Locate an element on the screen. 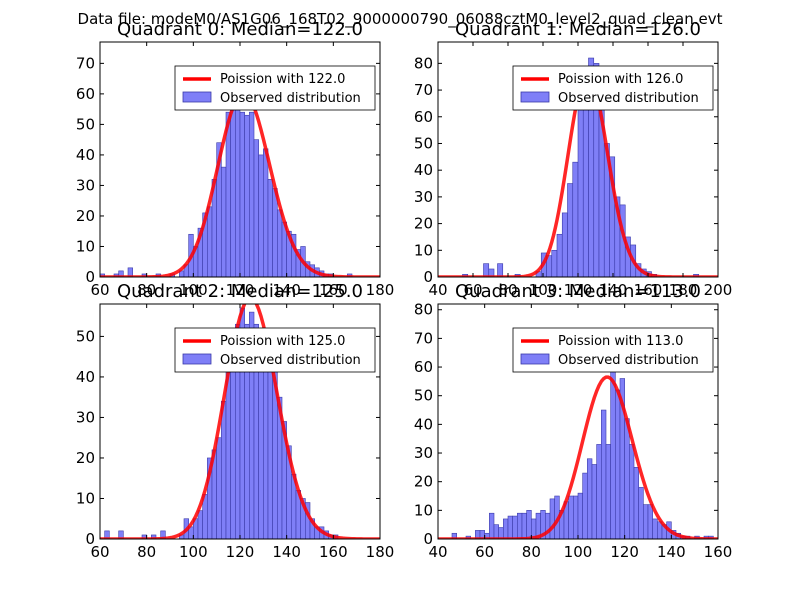 The image size is (800, 600). histogram-bars is located at coordinates (221, 423).